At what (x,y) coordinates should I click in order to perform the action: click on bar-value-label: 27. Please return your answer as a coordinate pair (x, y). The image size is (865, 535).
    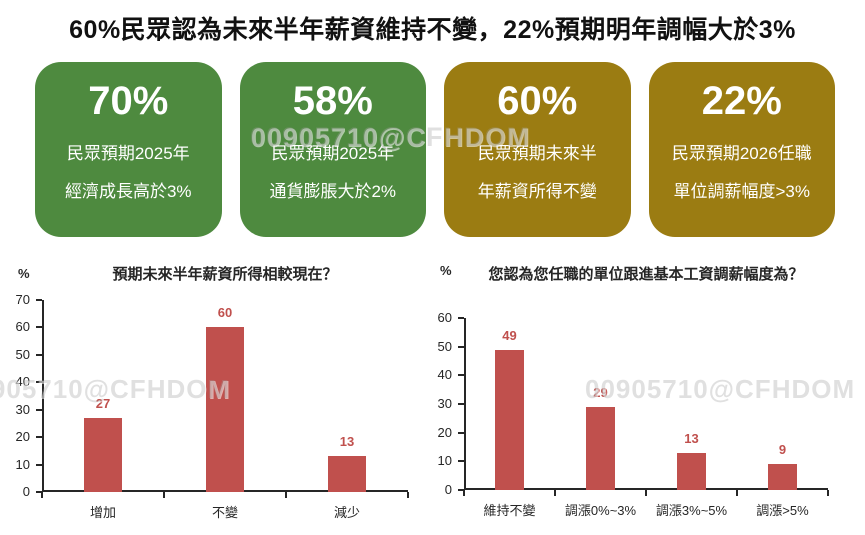
    Looking at the image, I should click on (103, 403).